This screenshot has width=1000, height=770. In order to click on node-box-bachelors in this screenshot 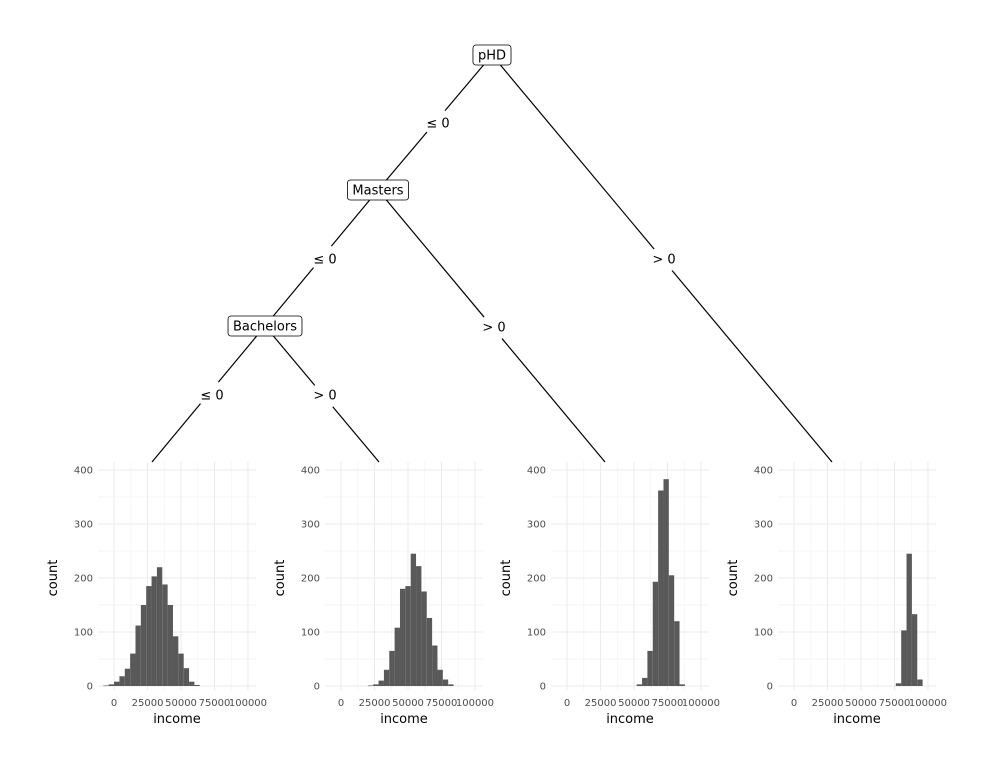, I will do `click(265, 326)`.